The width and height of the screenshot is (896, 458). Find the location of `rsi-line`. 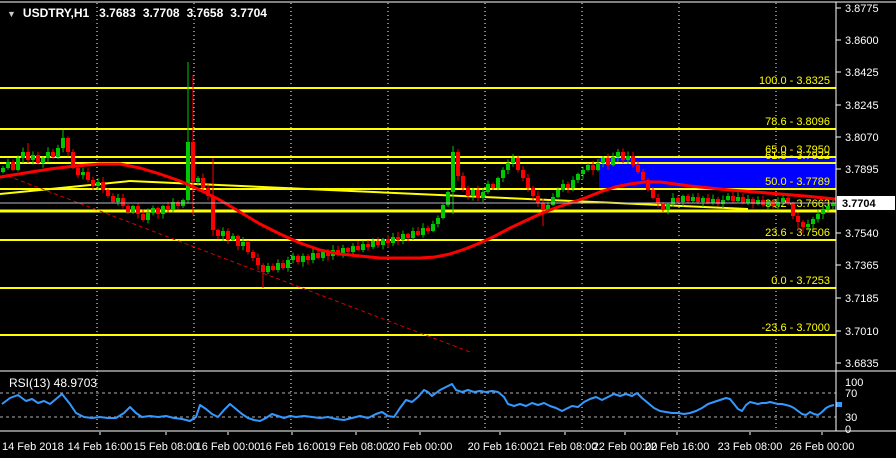

rsi-line is located at coordinates (418, 402).